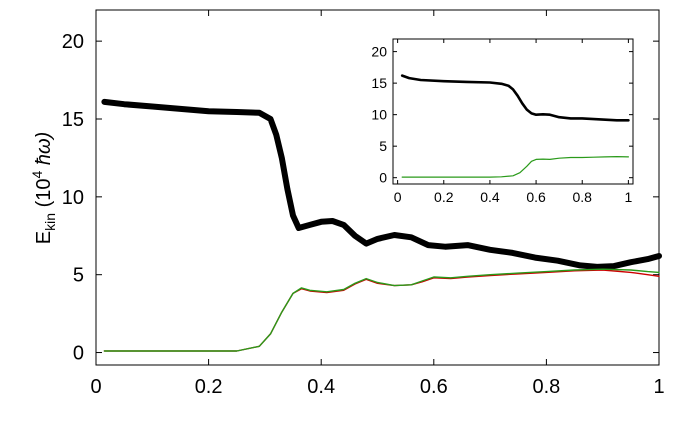 Image resolution: width=695 pixels, height=429 pixels. What do you see at coordinates (50, 222) in the screenshot?
I see `y-label-subscript: kin` at bounding box center [50, 222].